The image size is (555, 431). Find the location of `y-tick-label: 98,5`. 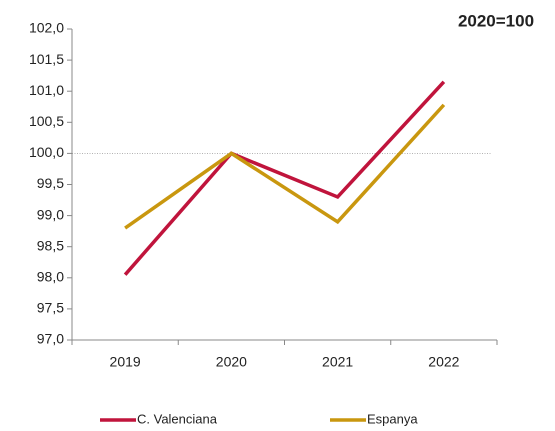

y-tick-label: 98,5 is located at coordinates (50, 245).